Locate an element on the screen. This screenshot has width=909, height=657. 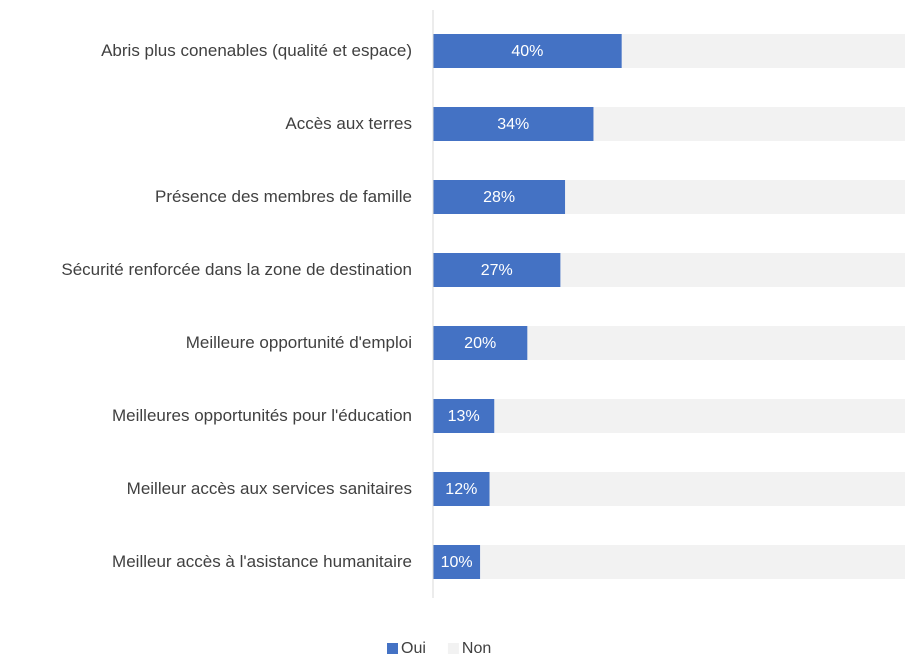
category-label: Meilleure opportunité d'emploi is located at coordinates (298, 342).